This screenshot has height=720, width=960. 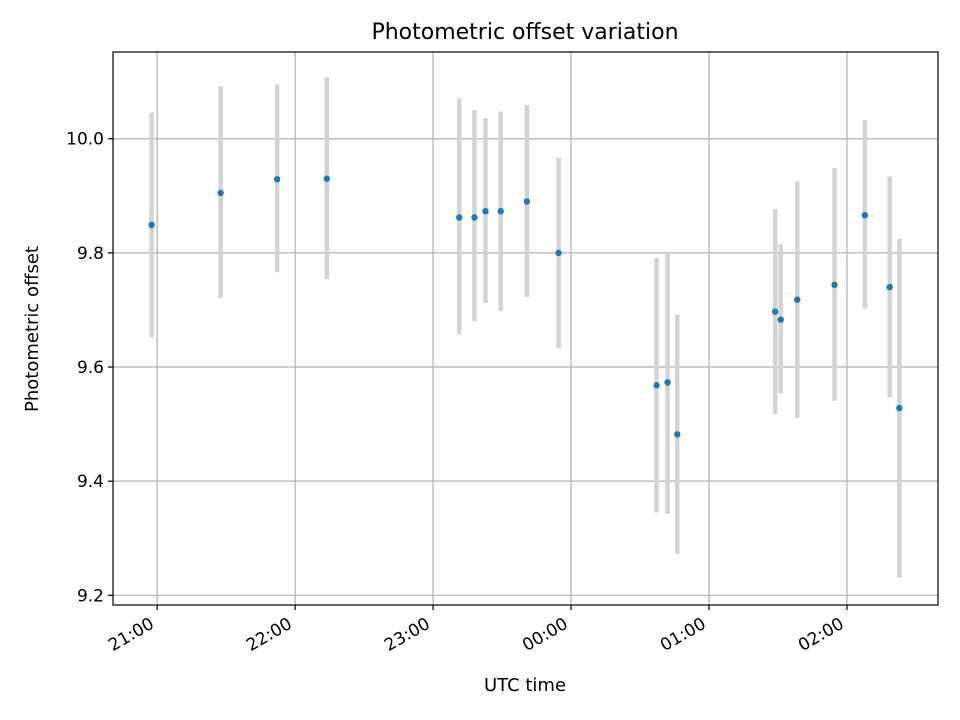 What do you see at coordinates (407, 635) in the screenshot?
I see `x-tick-label: 23:00` at bounding box center [407, 635].